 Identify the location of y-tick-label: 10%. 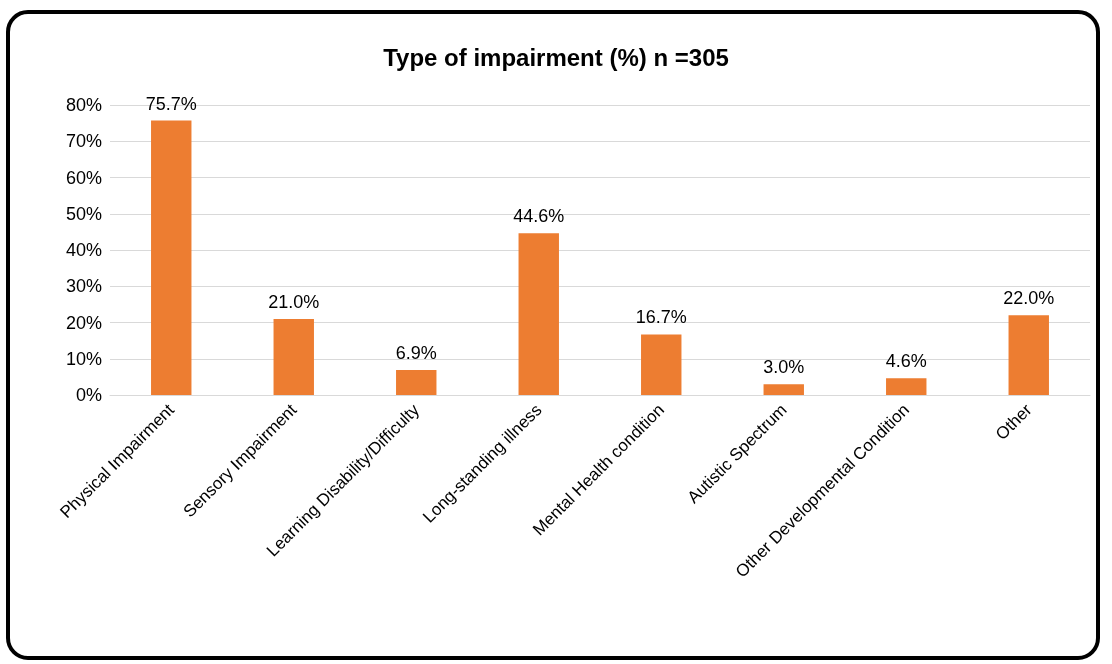
(83, 358).